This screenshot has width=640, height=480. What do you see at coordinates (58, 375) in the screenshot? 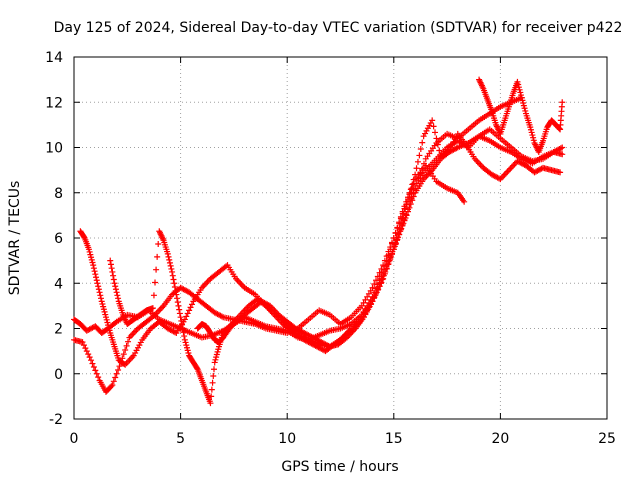
I see `y-tick-label: 0` at bounding box center [58, 375].